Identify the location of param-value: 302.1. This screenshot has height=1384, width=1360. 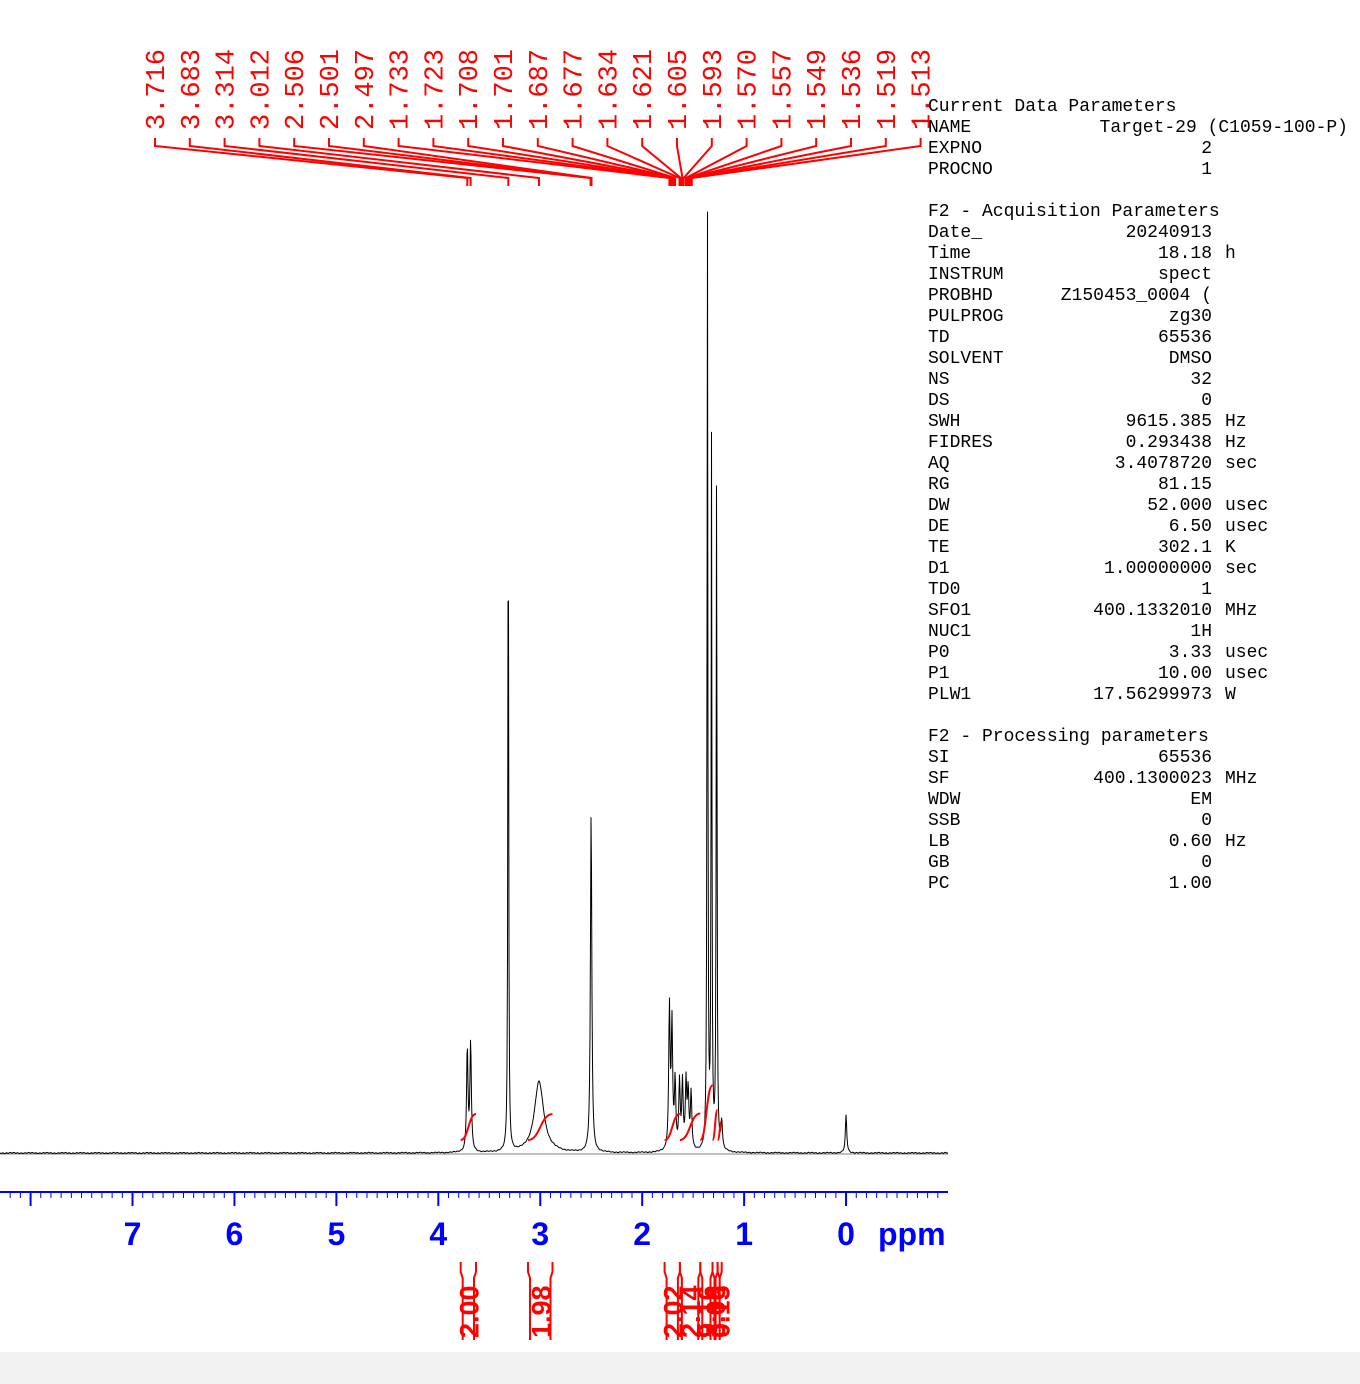
(1184, 548).